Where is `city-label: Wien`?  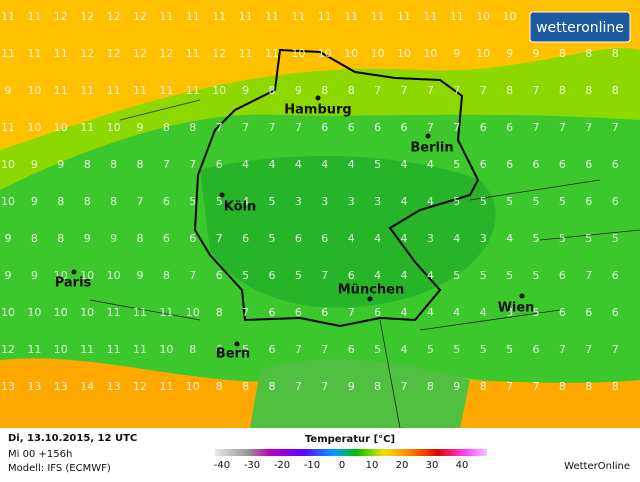 city-label: Wien is located at coordinates (516, 308).